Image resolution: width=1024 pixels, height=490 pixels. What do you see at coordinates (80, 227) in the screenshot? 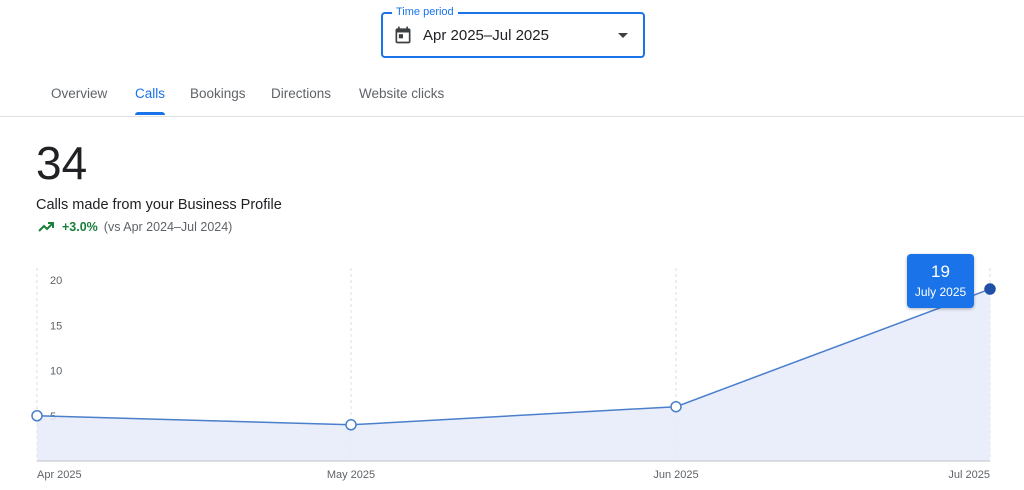
I see `change-percent: +3.0%` at bounding box center [80, 227].